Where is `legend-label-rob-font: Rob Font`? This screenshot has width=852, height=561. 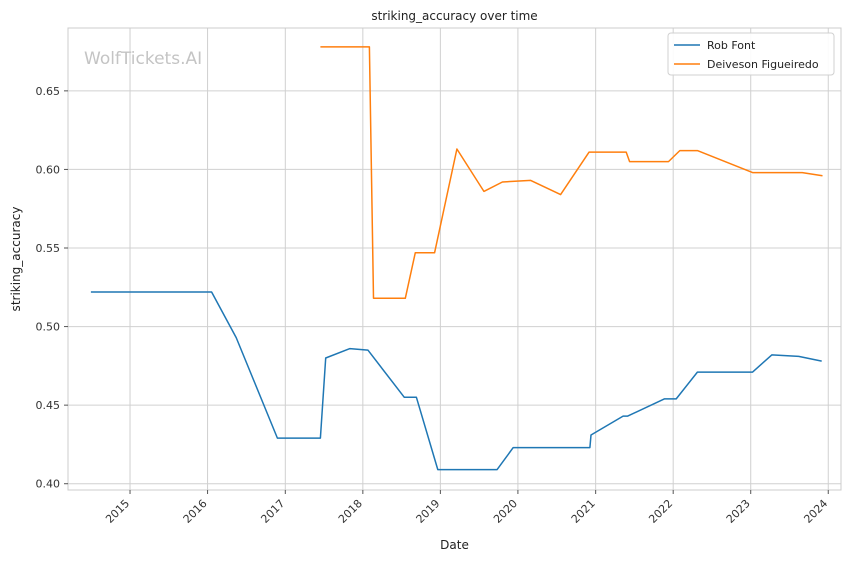 legend-label-rob-font: Rob Font is located at coordinates (731, 45).